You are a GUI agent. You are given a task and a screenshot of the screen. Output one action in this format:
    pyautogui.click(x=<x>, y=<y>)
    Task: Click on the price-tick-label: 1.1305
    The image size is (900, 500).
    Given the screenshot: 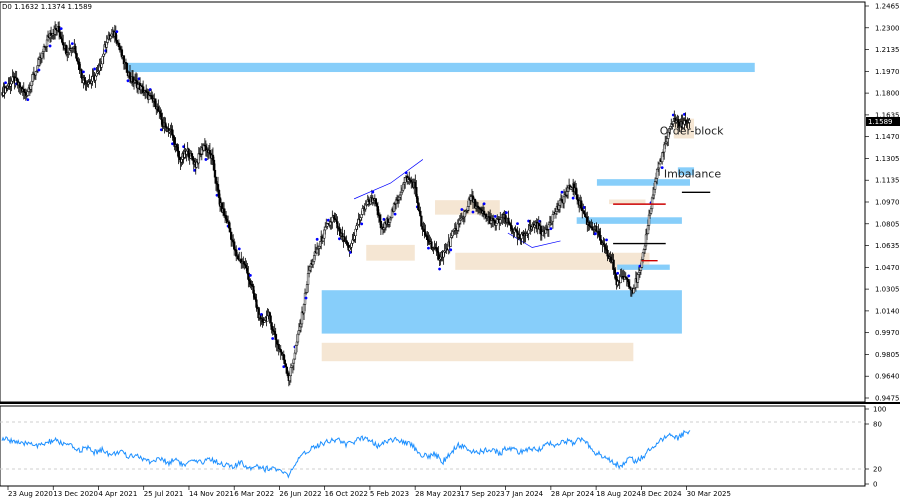 What is the action you would take?
    pyautogui.click(x=887, y=159)
    